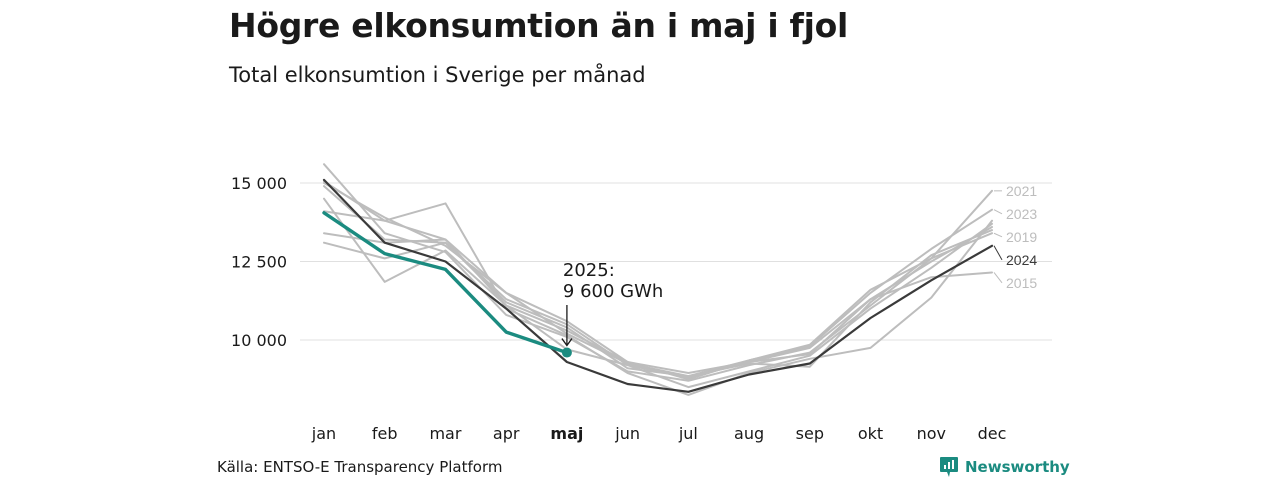 The image size is (1280, 480). Describe the element at coordinates (323, 433) in the screenshot. I see `x-tick-label: jan` at that location.